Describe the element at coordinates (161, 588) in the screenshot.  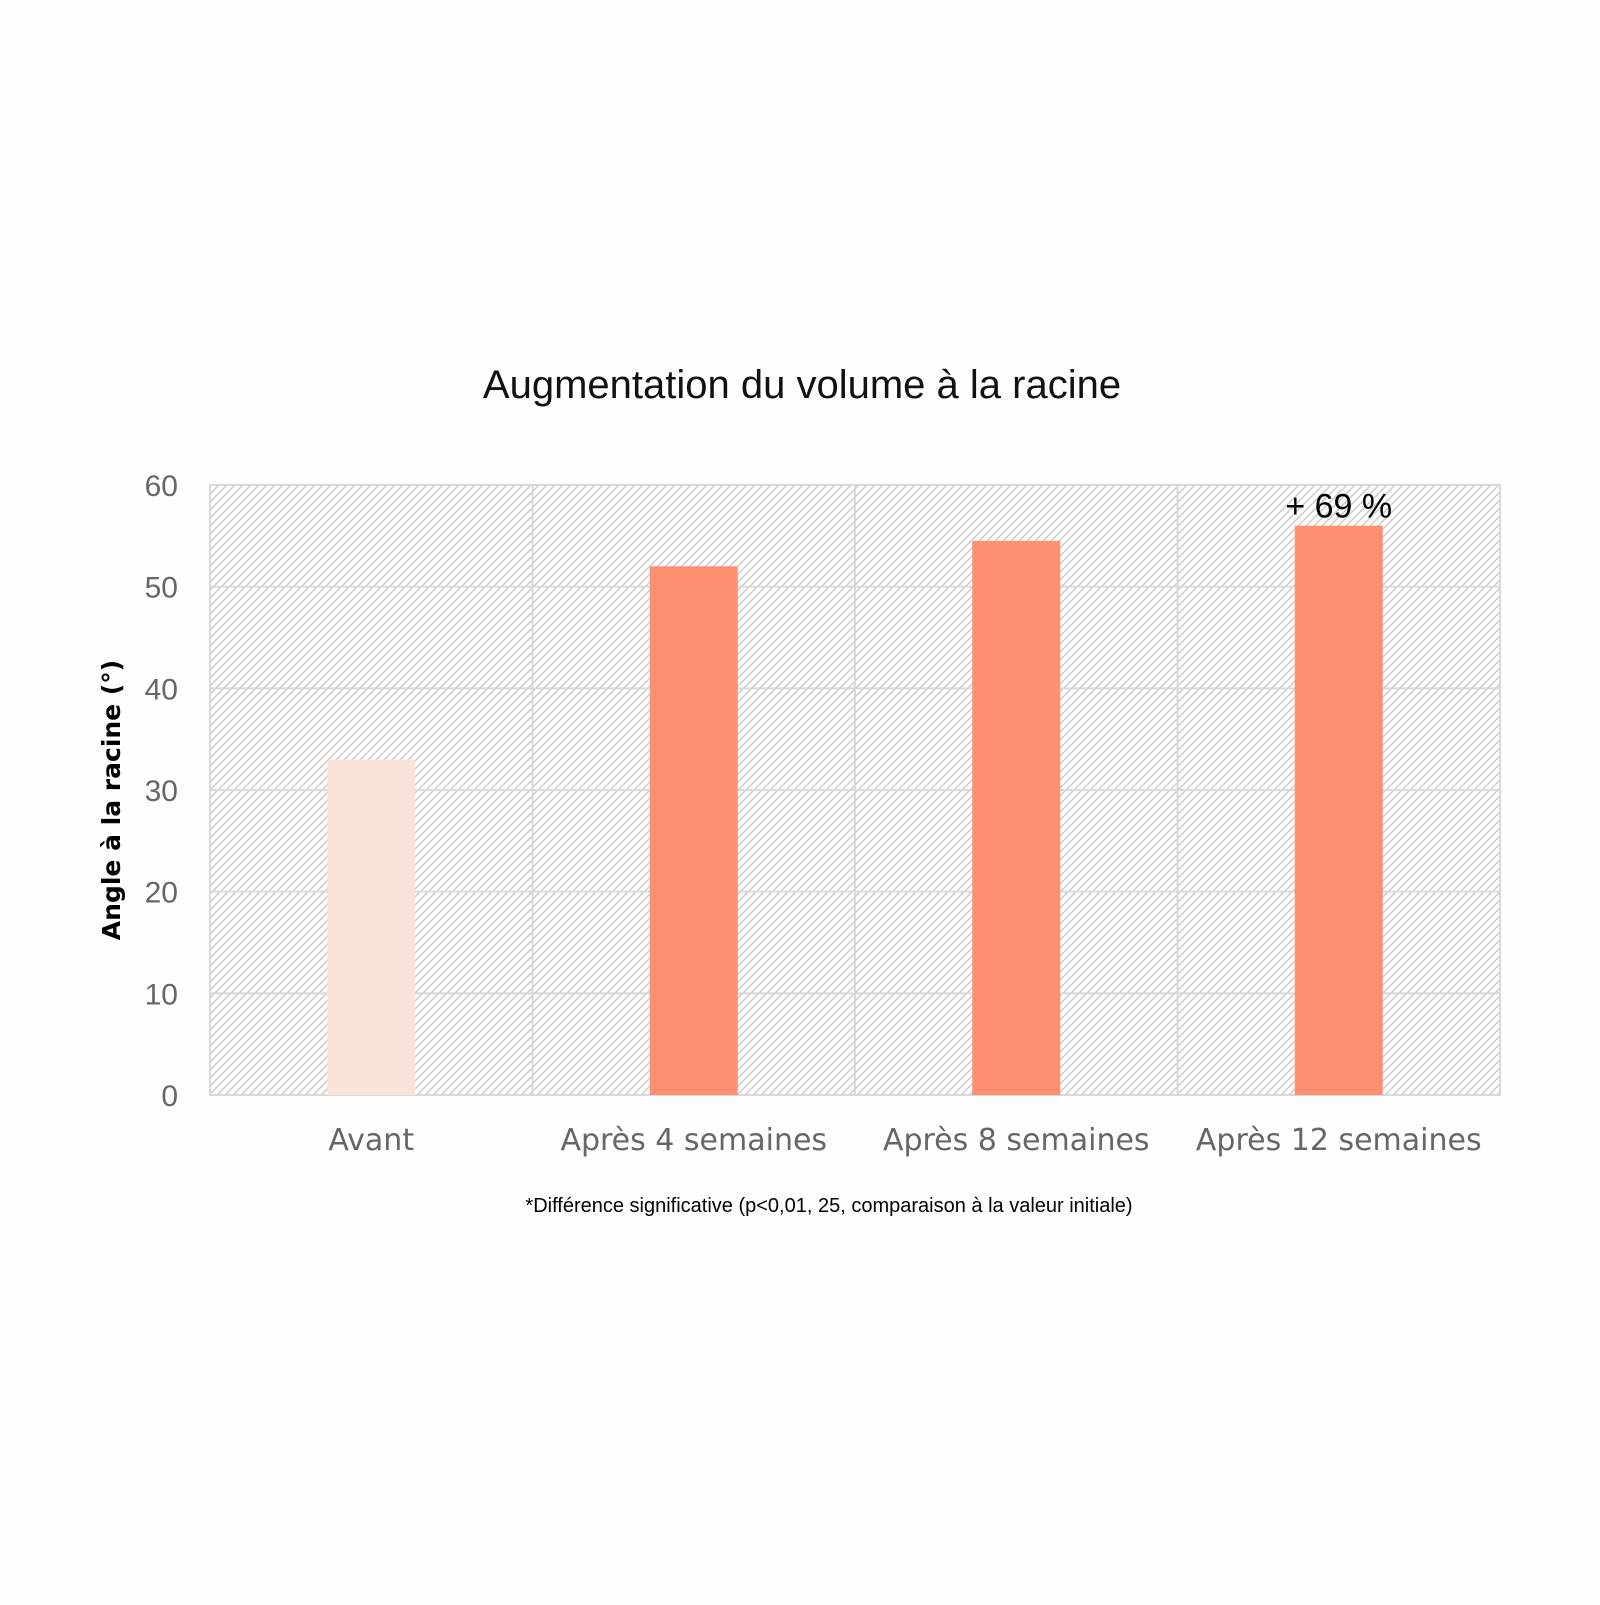
I see `y-tick-label: 50` at that location.